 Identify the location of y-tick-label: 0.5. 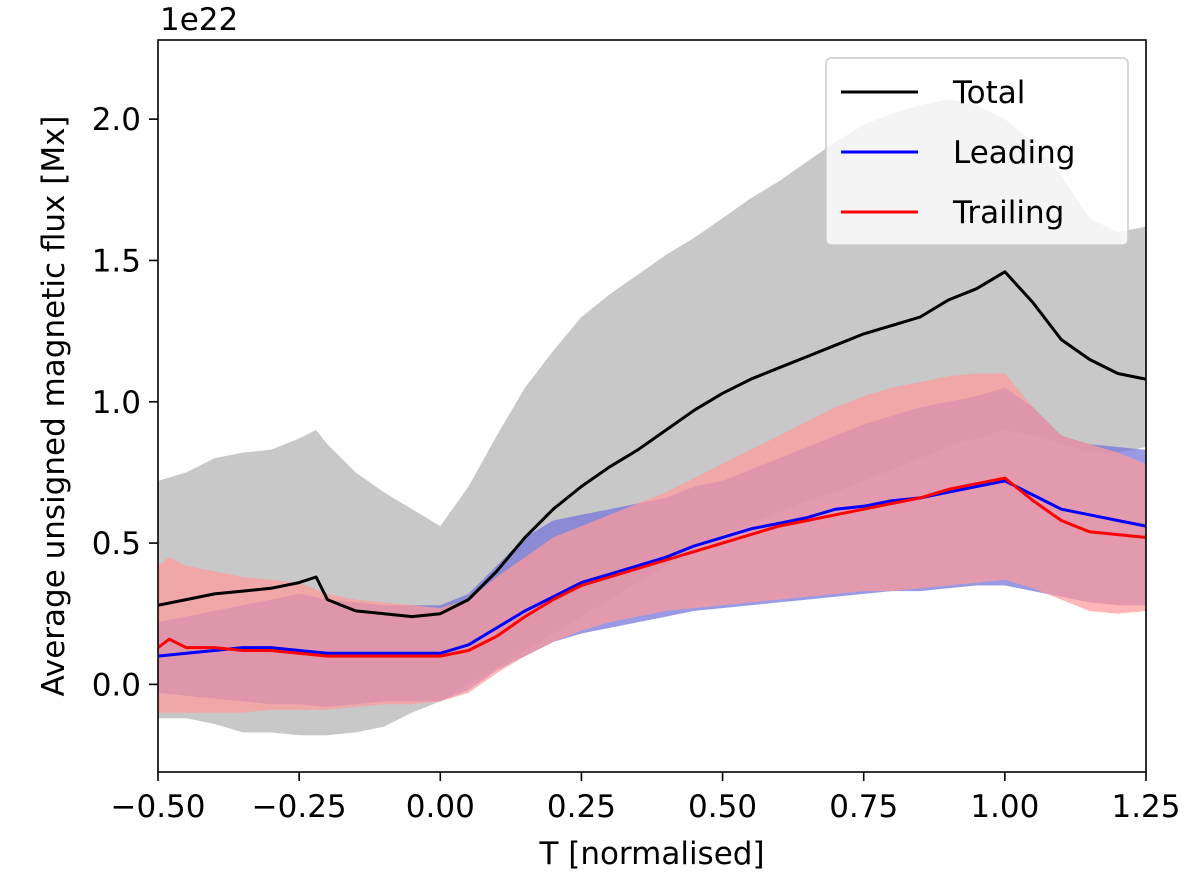
(116, 544).